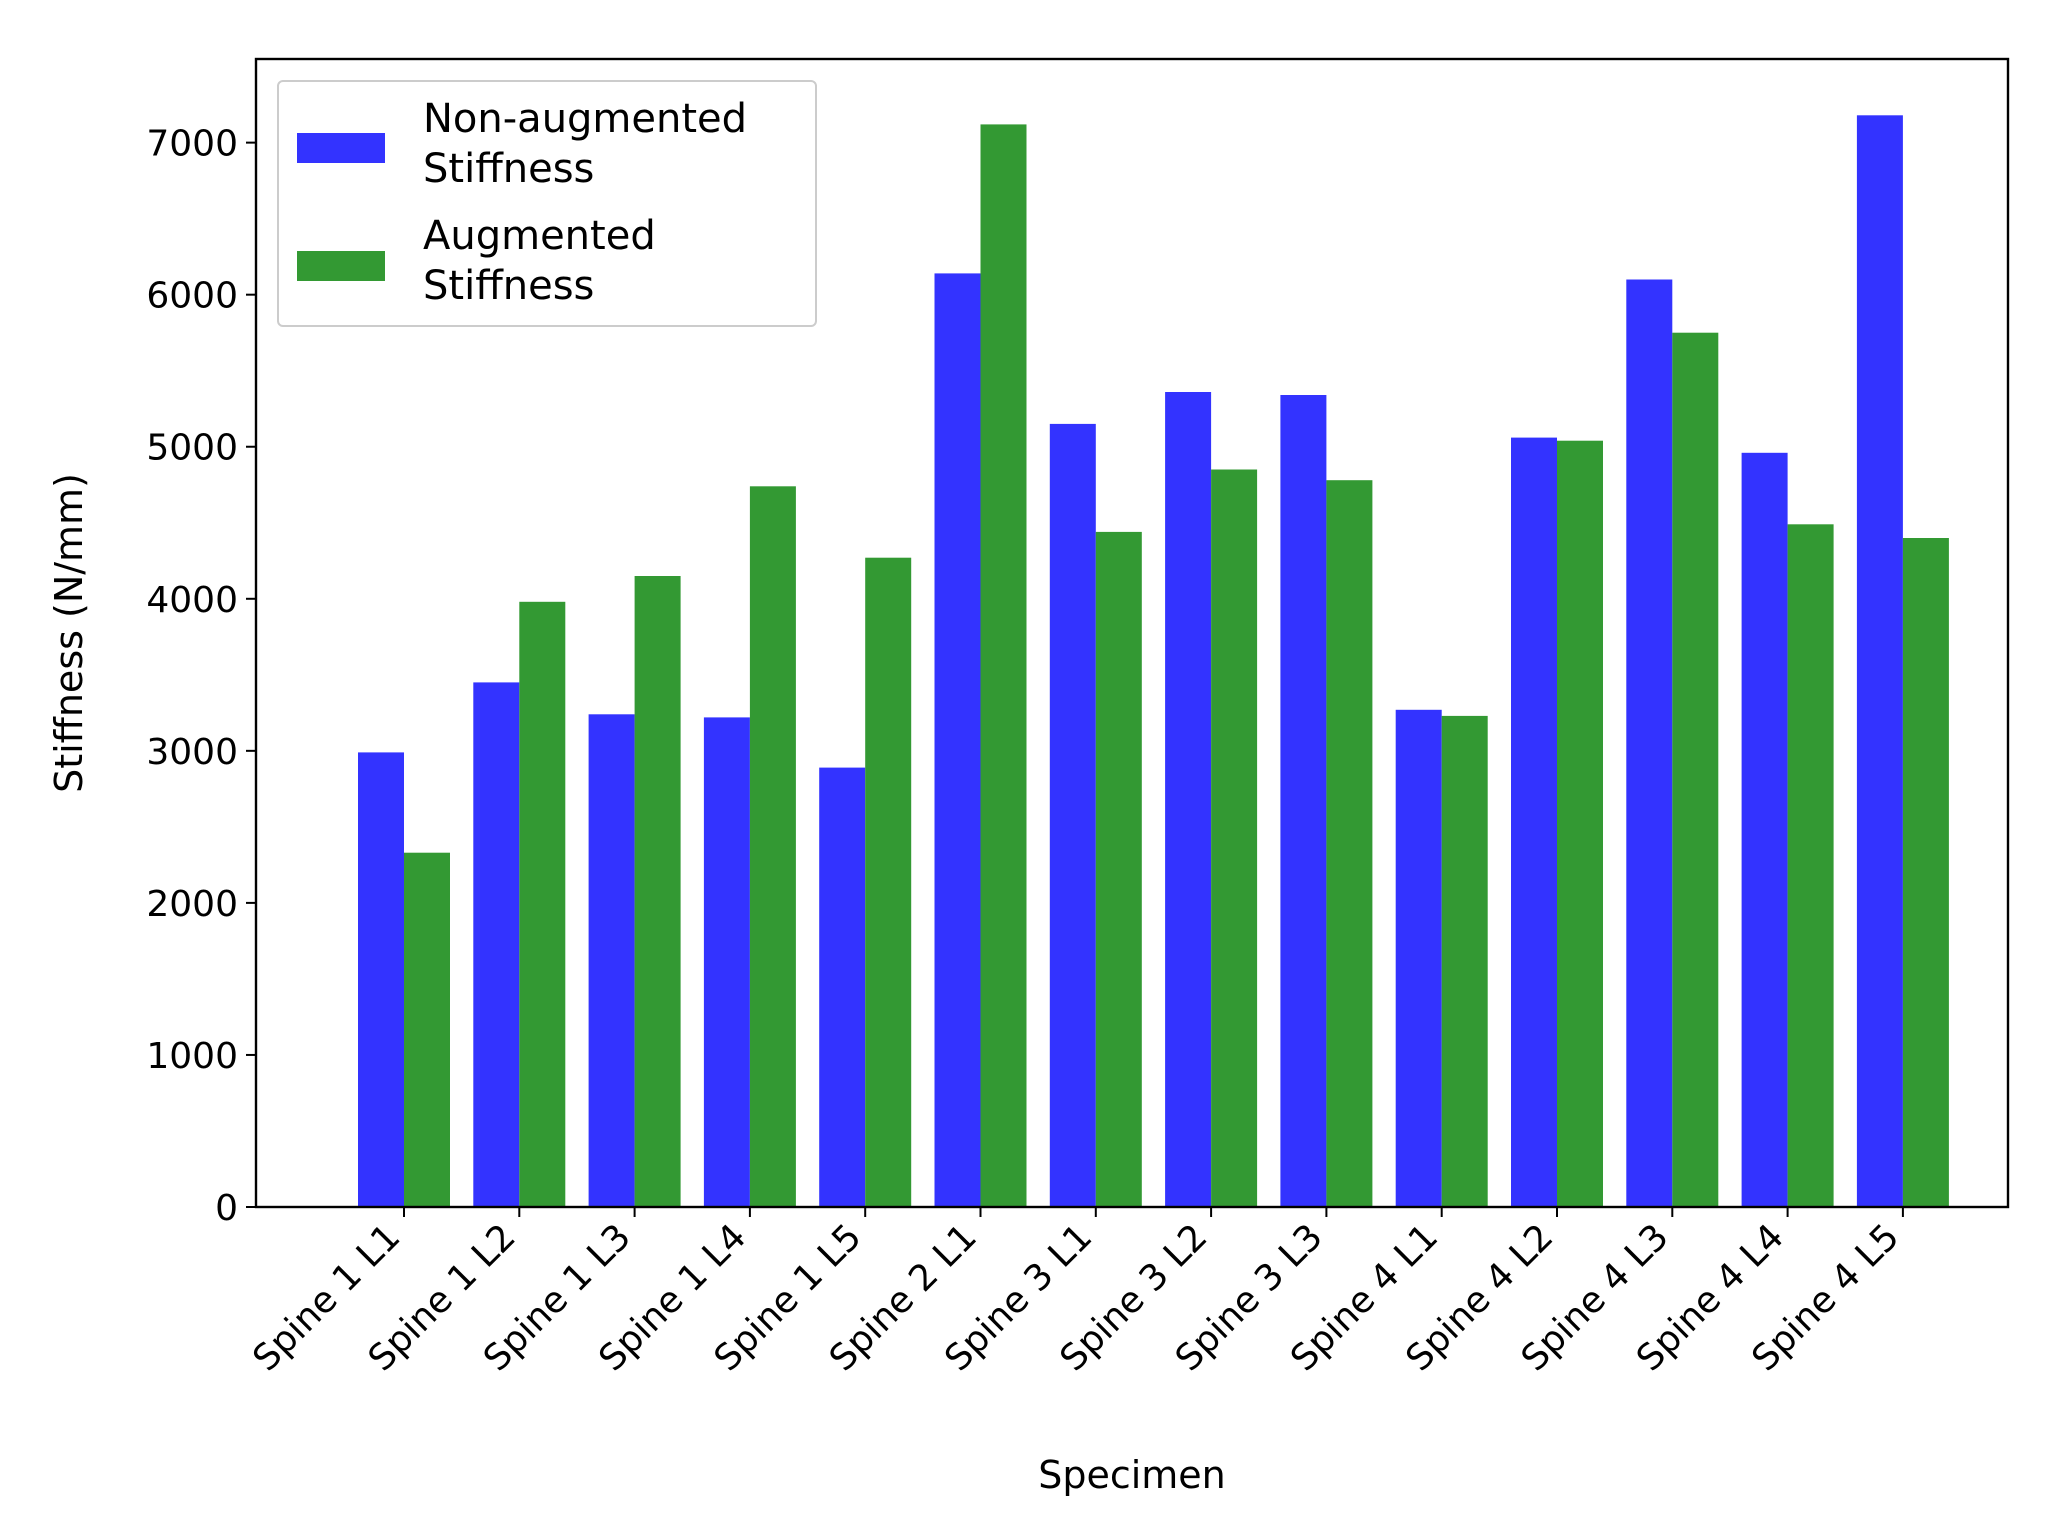  What do you see at coordinates (1879, 661) in the screenshot?
I see `bar-non-augmented-stiffness-spine-4-l5` at bounding box center [1879, 661].